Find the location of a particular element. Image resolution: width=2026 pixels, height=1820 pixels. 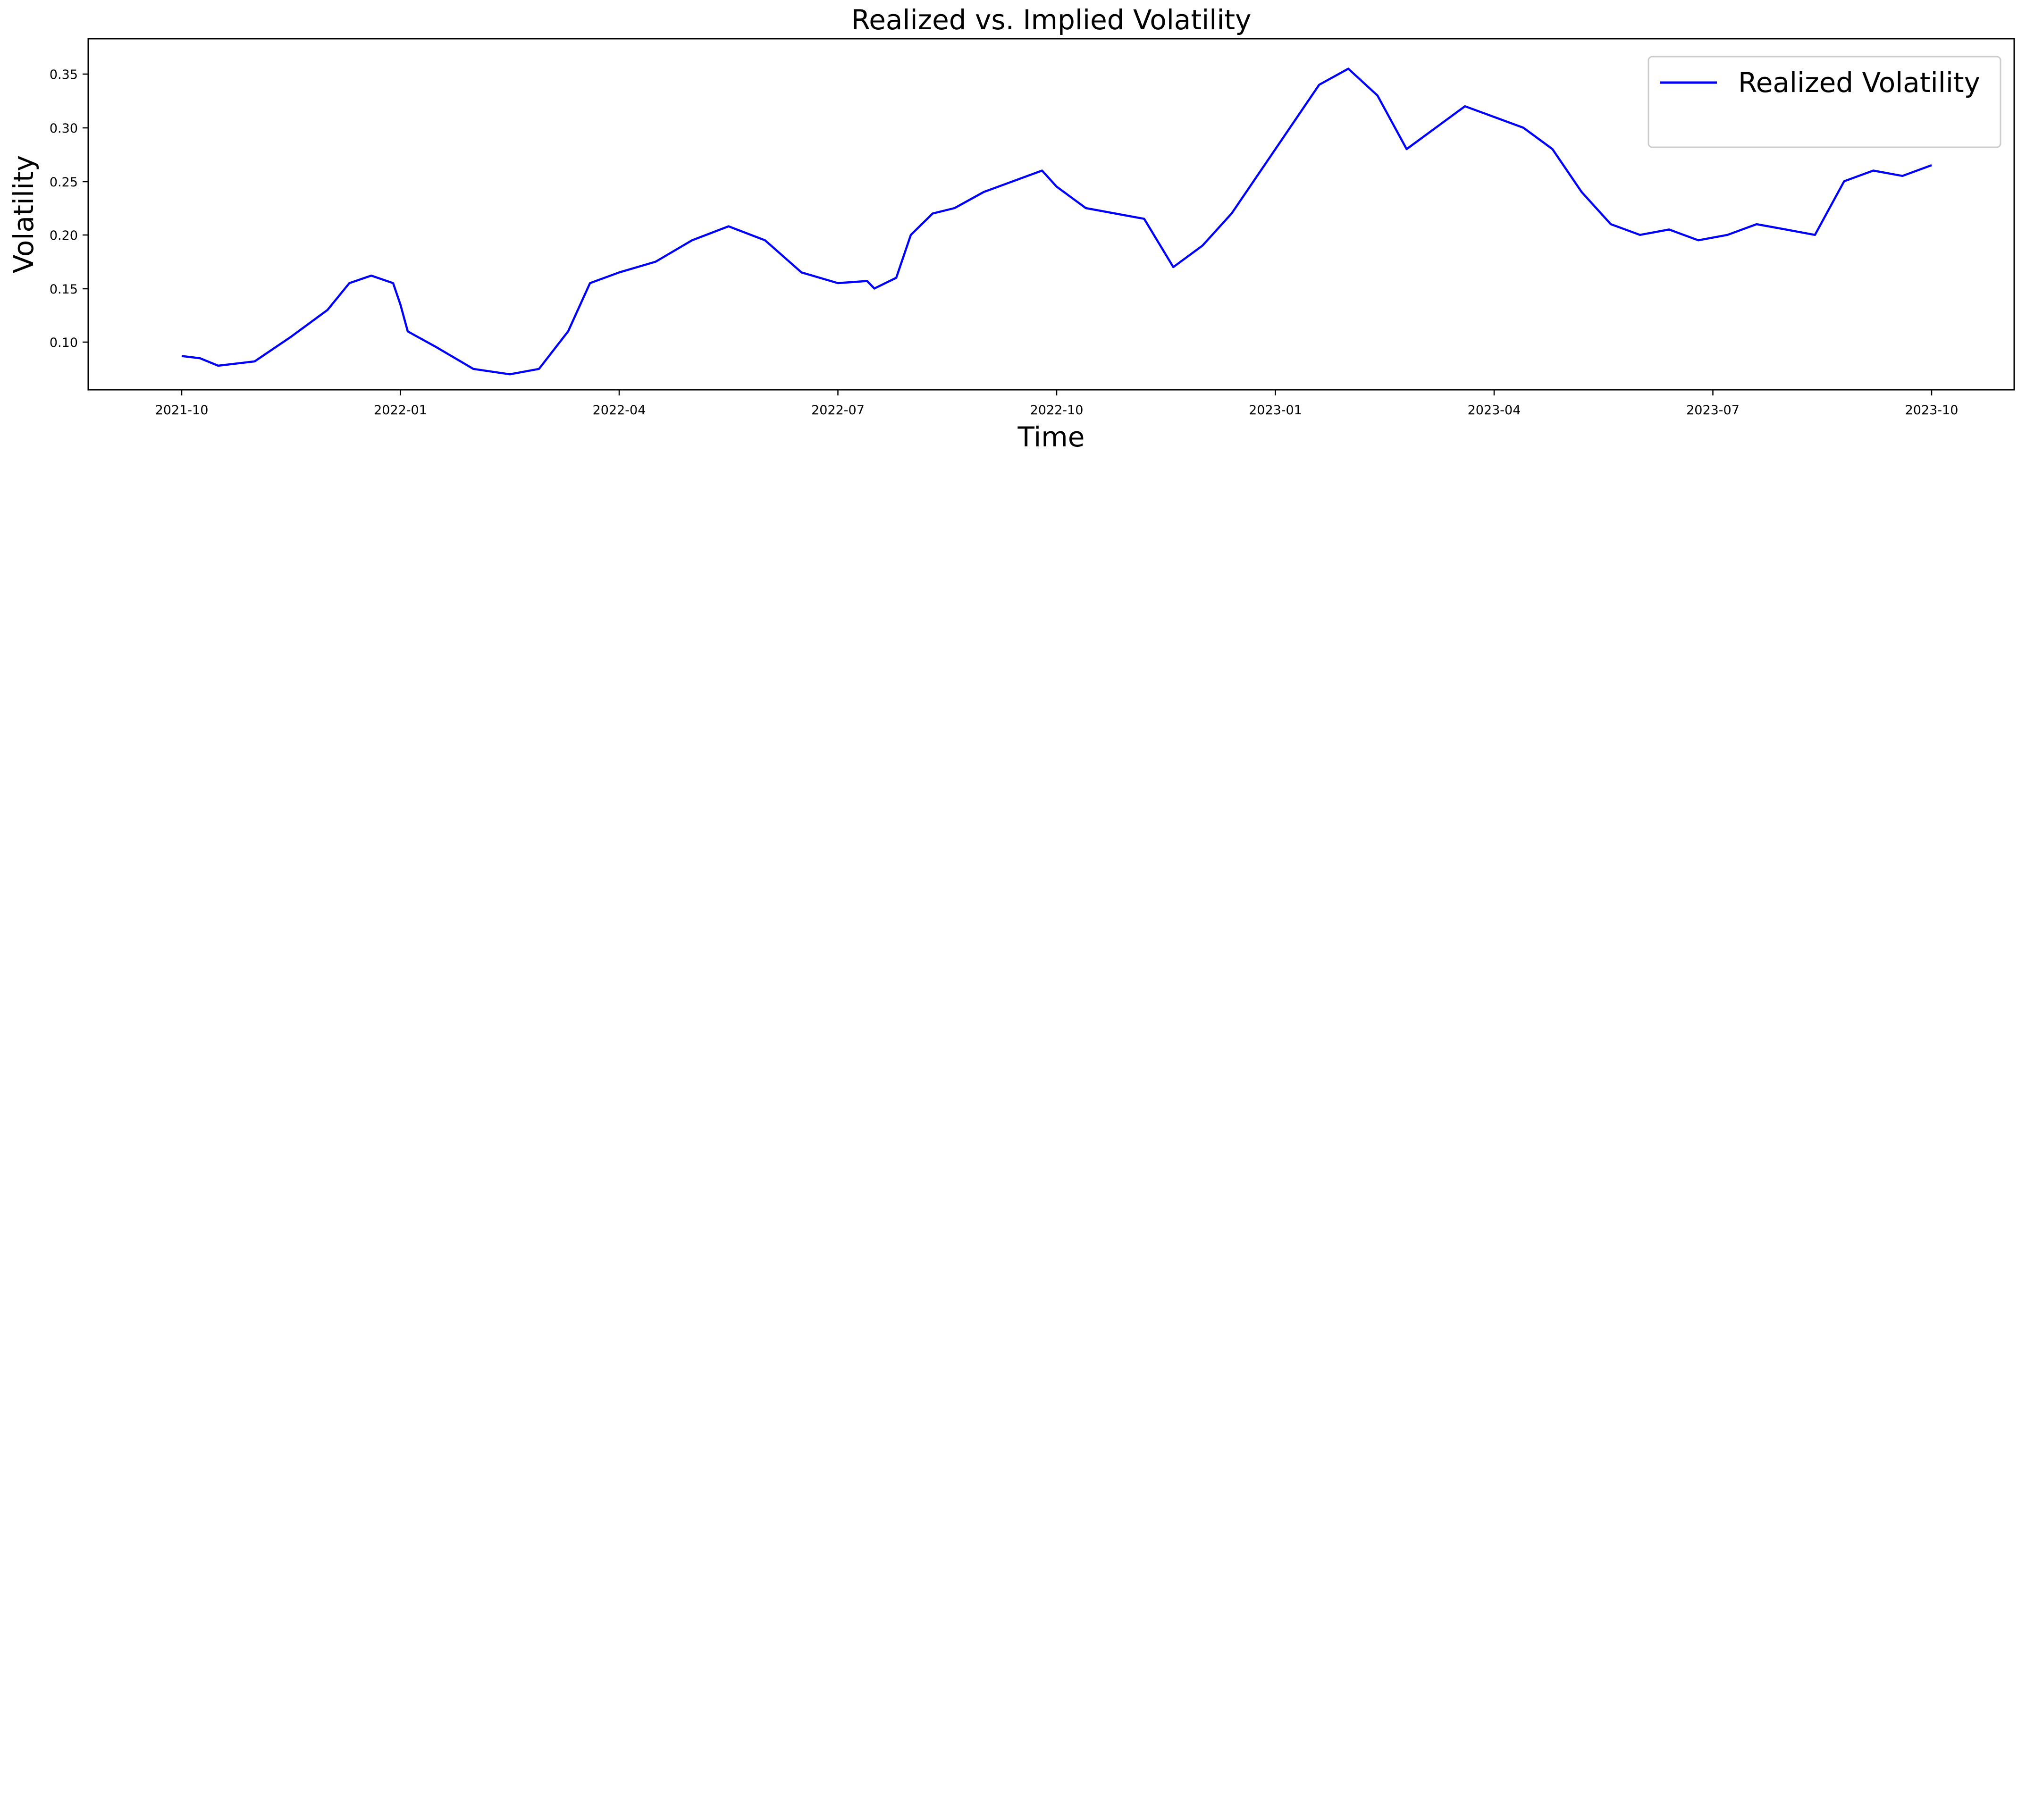

y-tick-label: 0.10 is located at coordinates (64, 342).